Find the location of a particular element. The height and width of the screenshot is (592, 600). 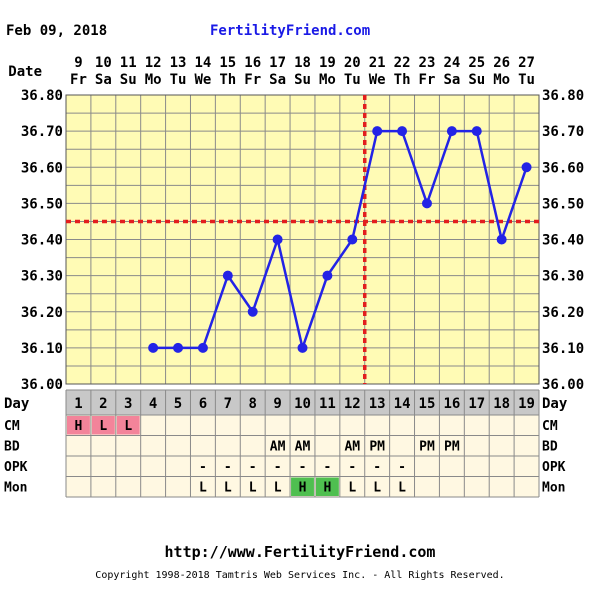

date-label: 13 is located at coordinates (178, 63).